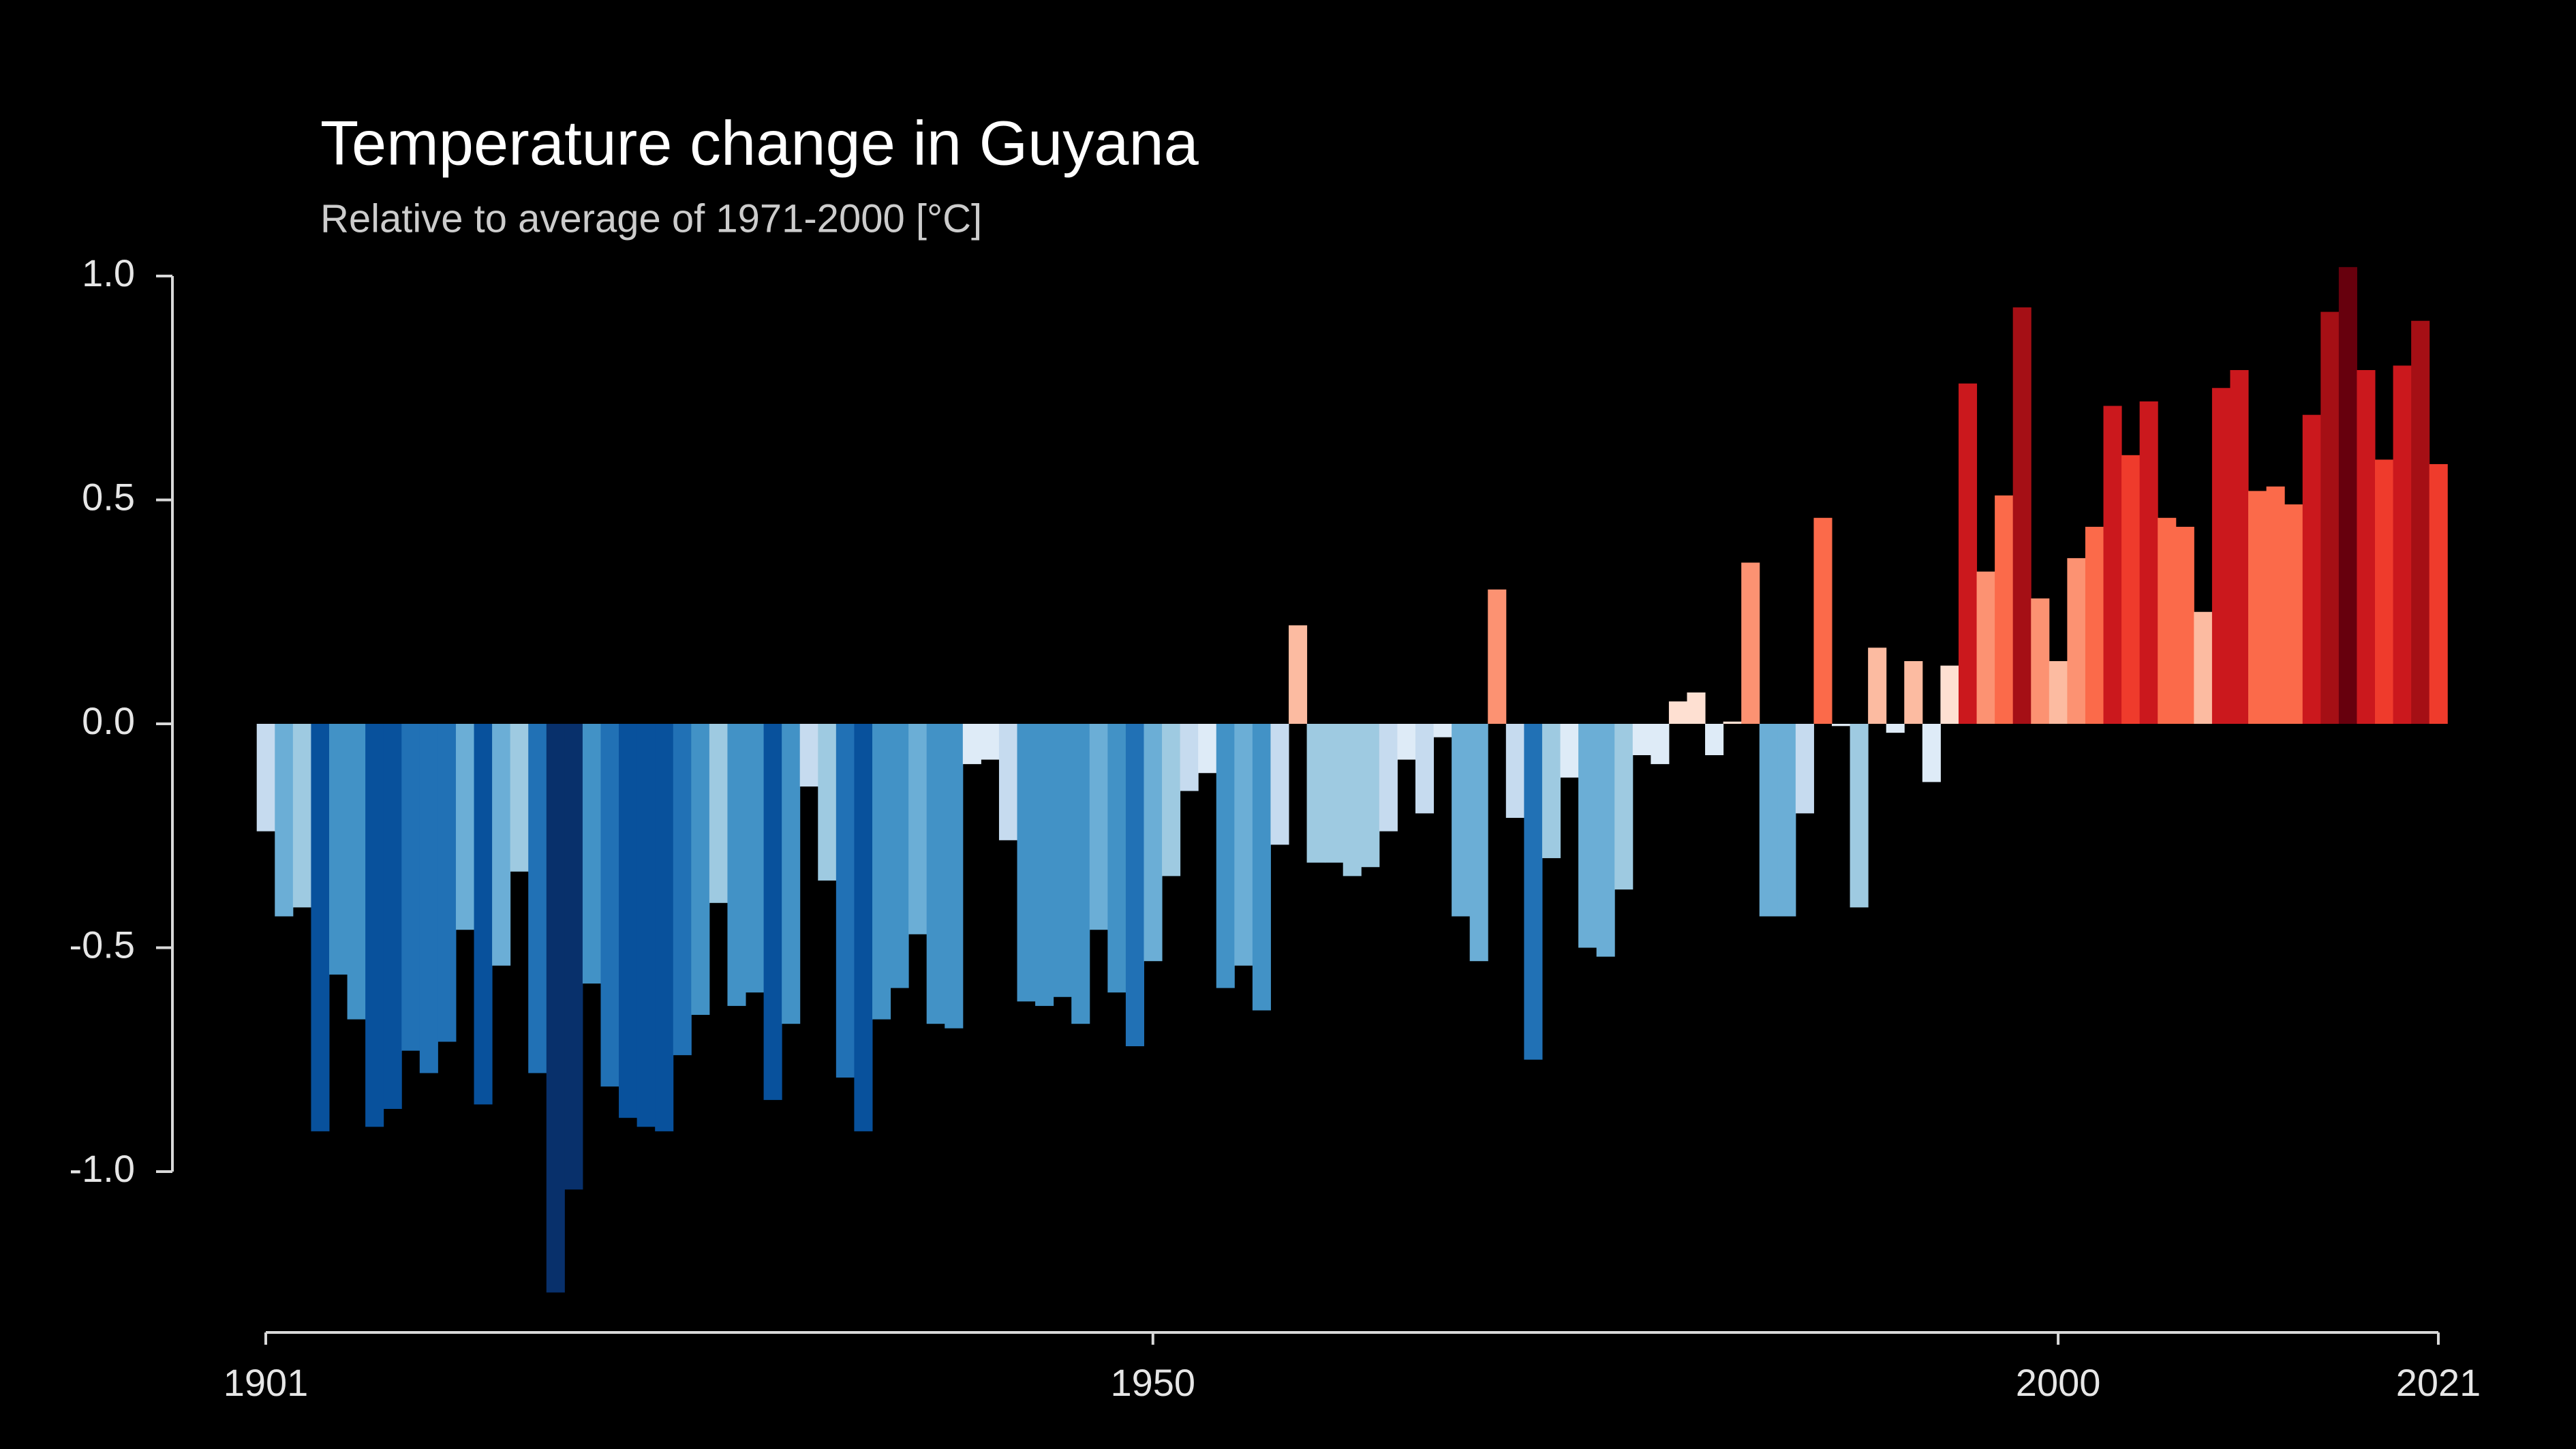  Describe the element at coordinates (651, 218) in the screenshot. I see `chart-subtitle: Relative to average of 1971-2000 [°C]` at that location.